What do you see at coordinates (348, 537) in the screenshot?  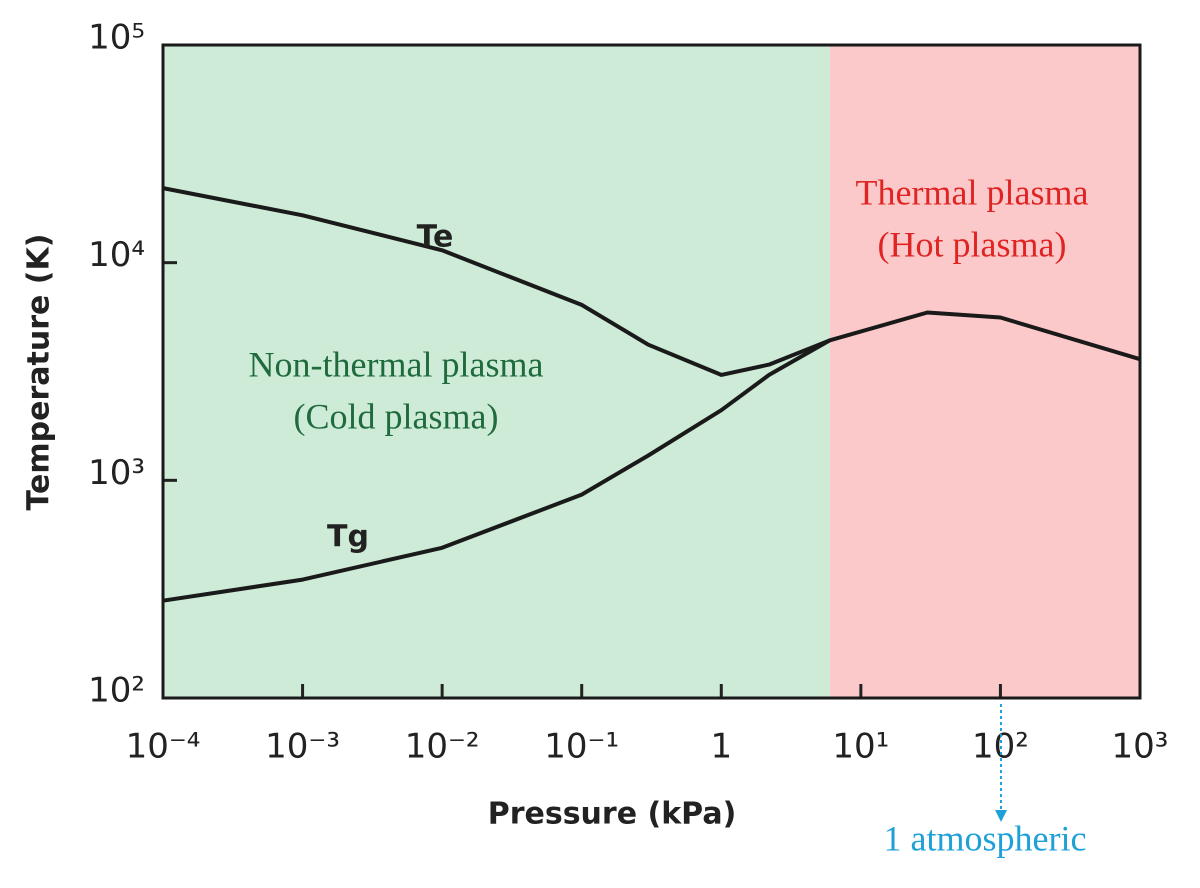 I see `series-label: Tg` at bounding box center [348, 537].